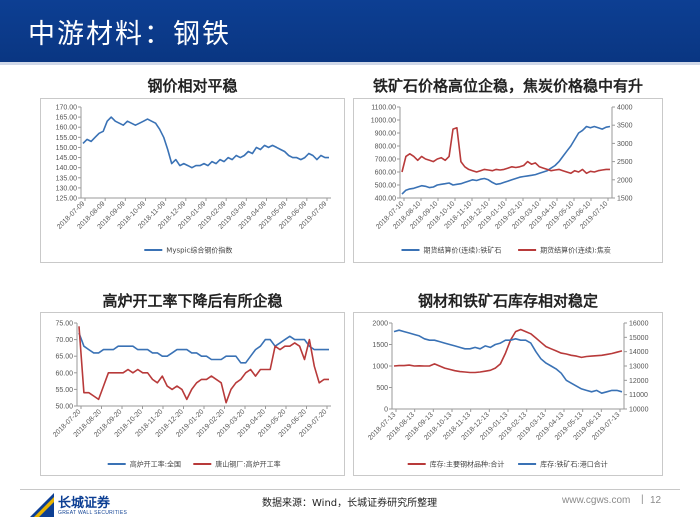 The image size is (700, 525). Describe the element at coordinates (625, 144) in the screenshot. I see `y-right-tick-label: 3000` at that location.